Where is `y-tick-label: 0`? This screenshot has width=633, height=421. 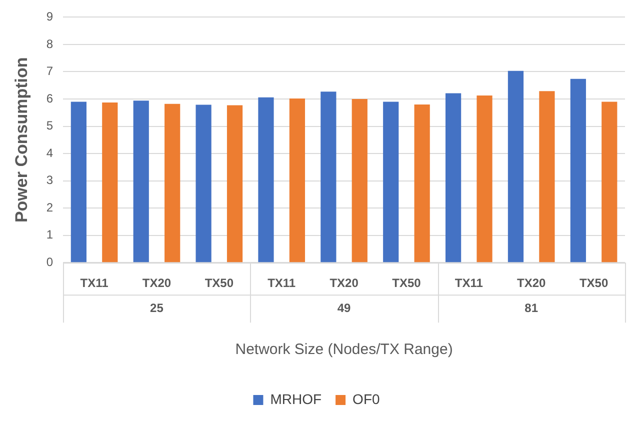 y-tick-label: 0 is located at coordinates (50, 261).